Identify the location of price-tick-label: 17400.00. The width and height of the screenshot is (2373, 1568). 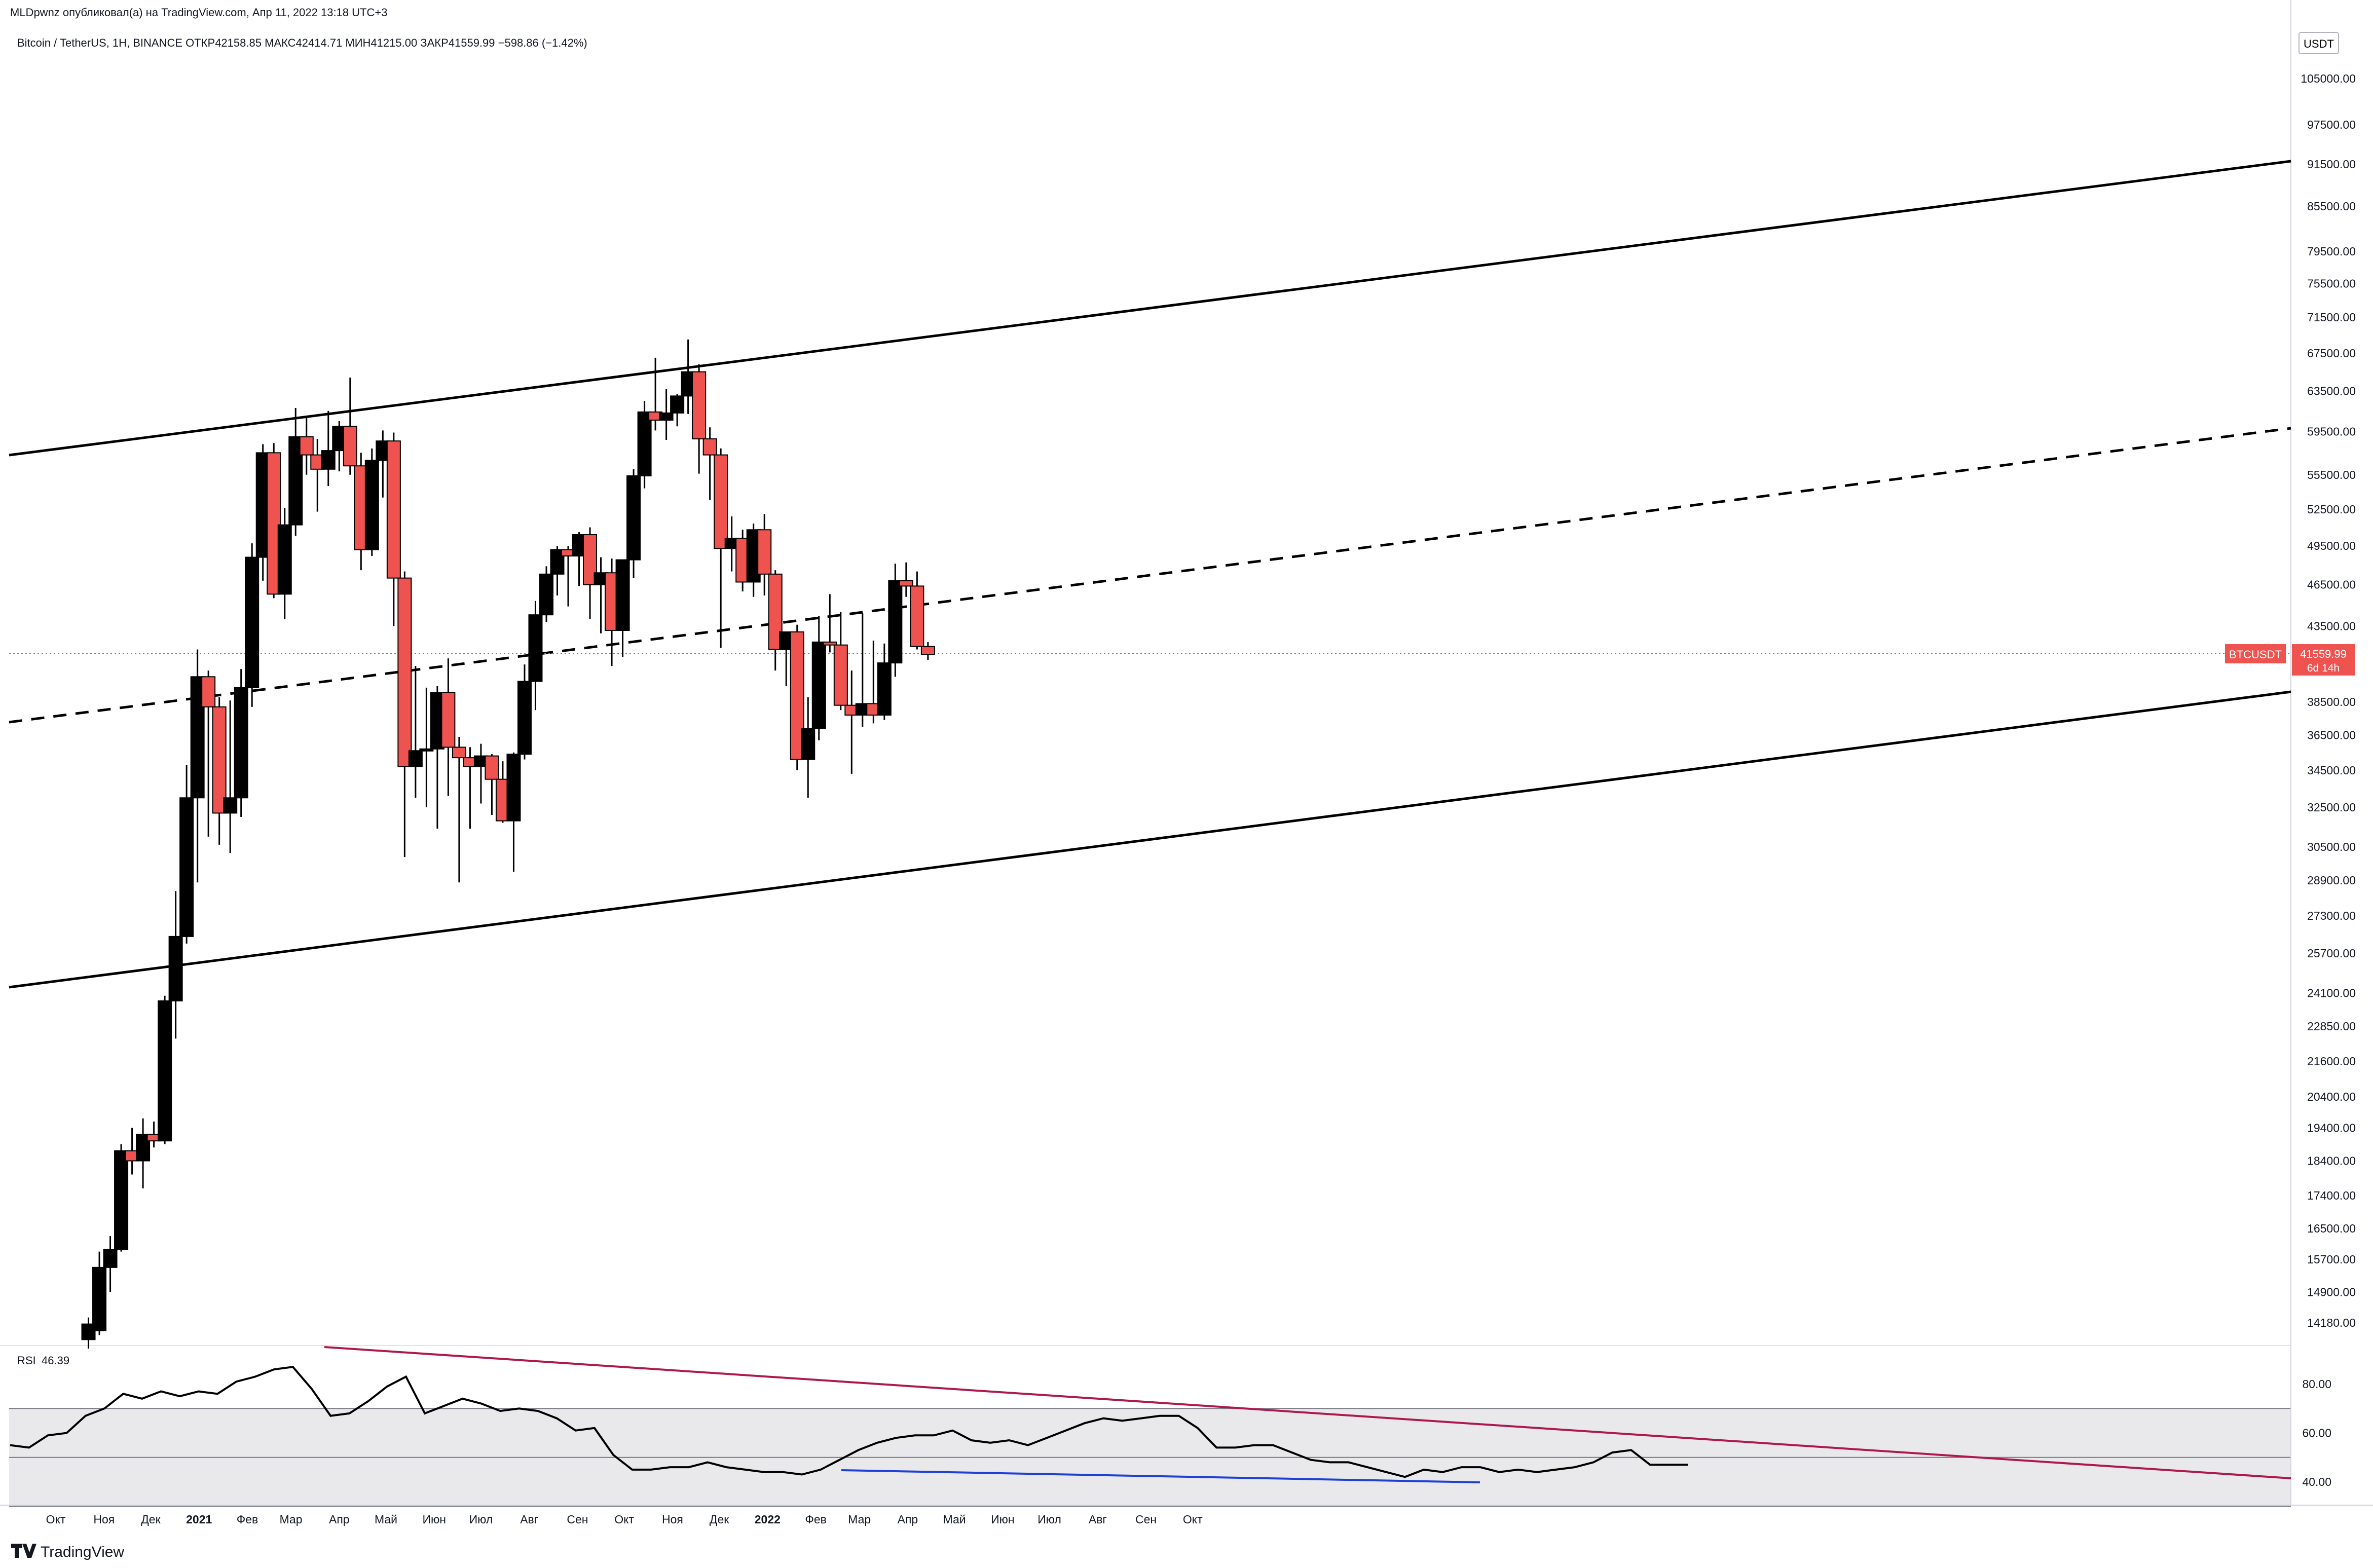
(2331, 1195).